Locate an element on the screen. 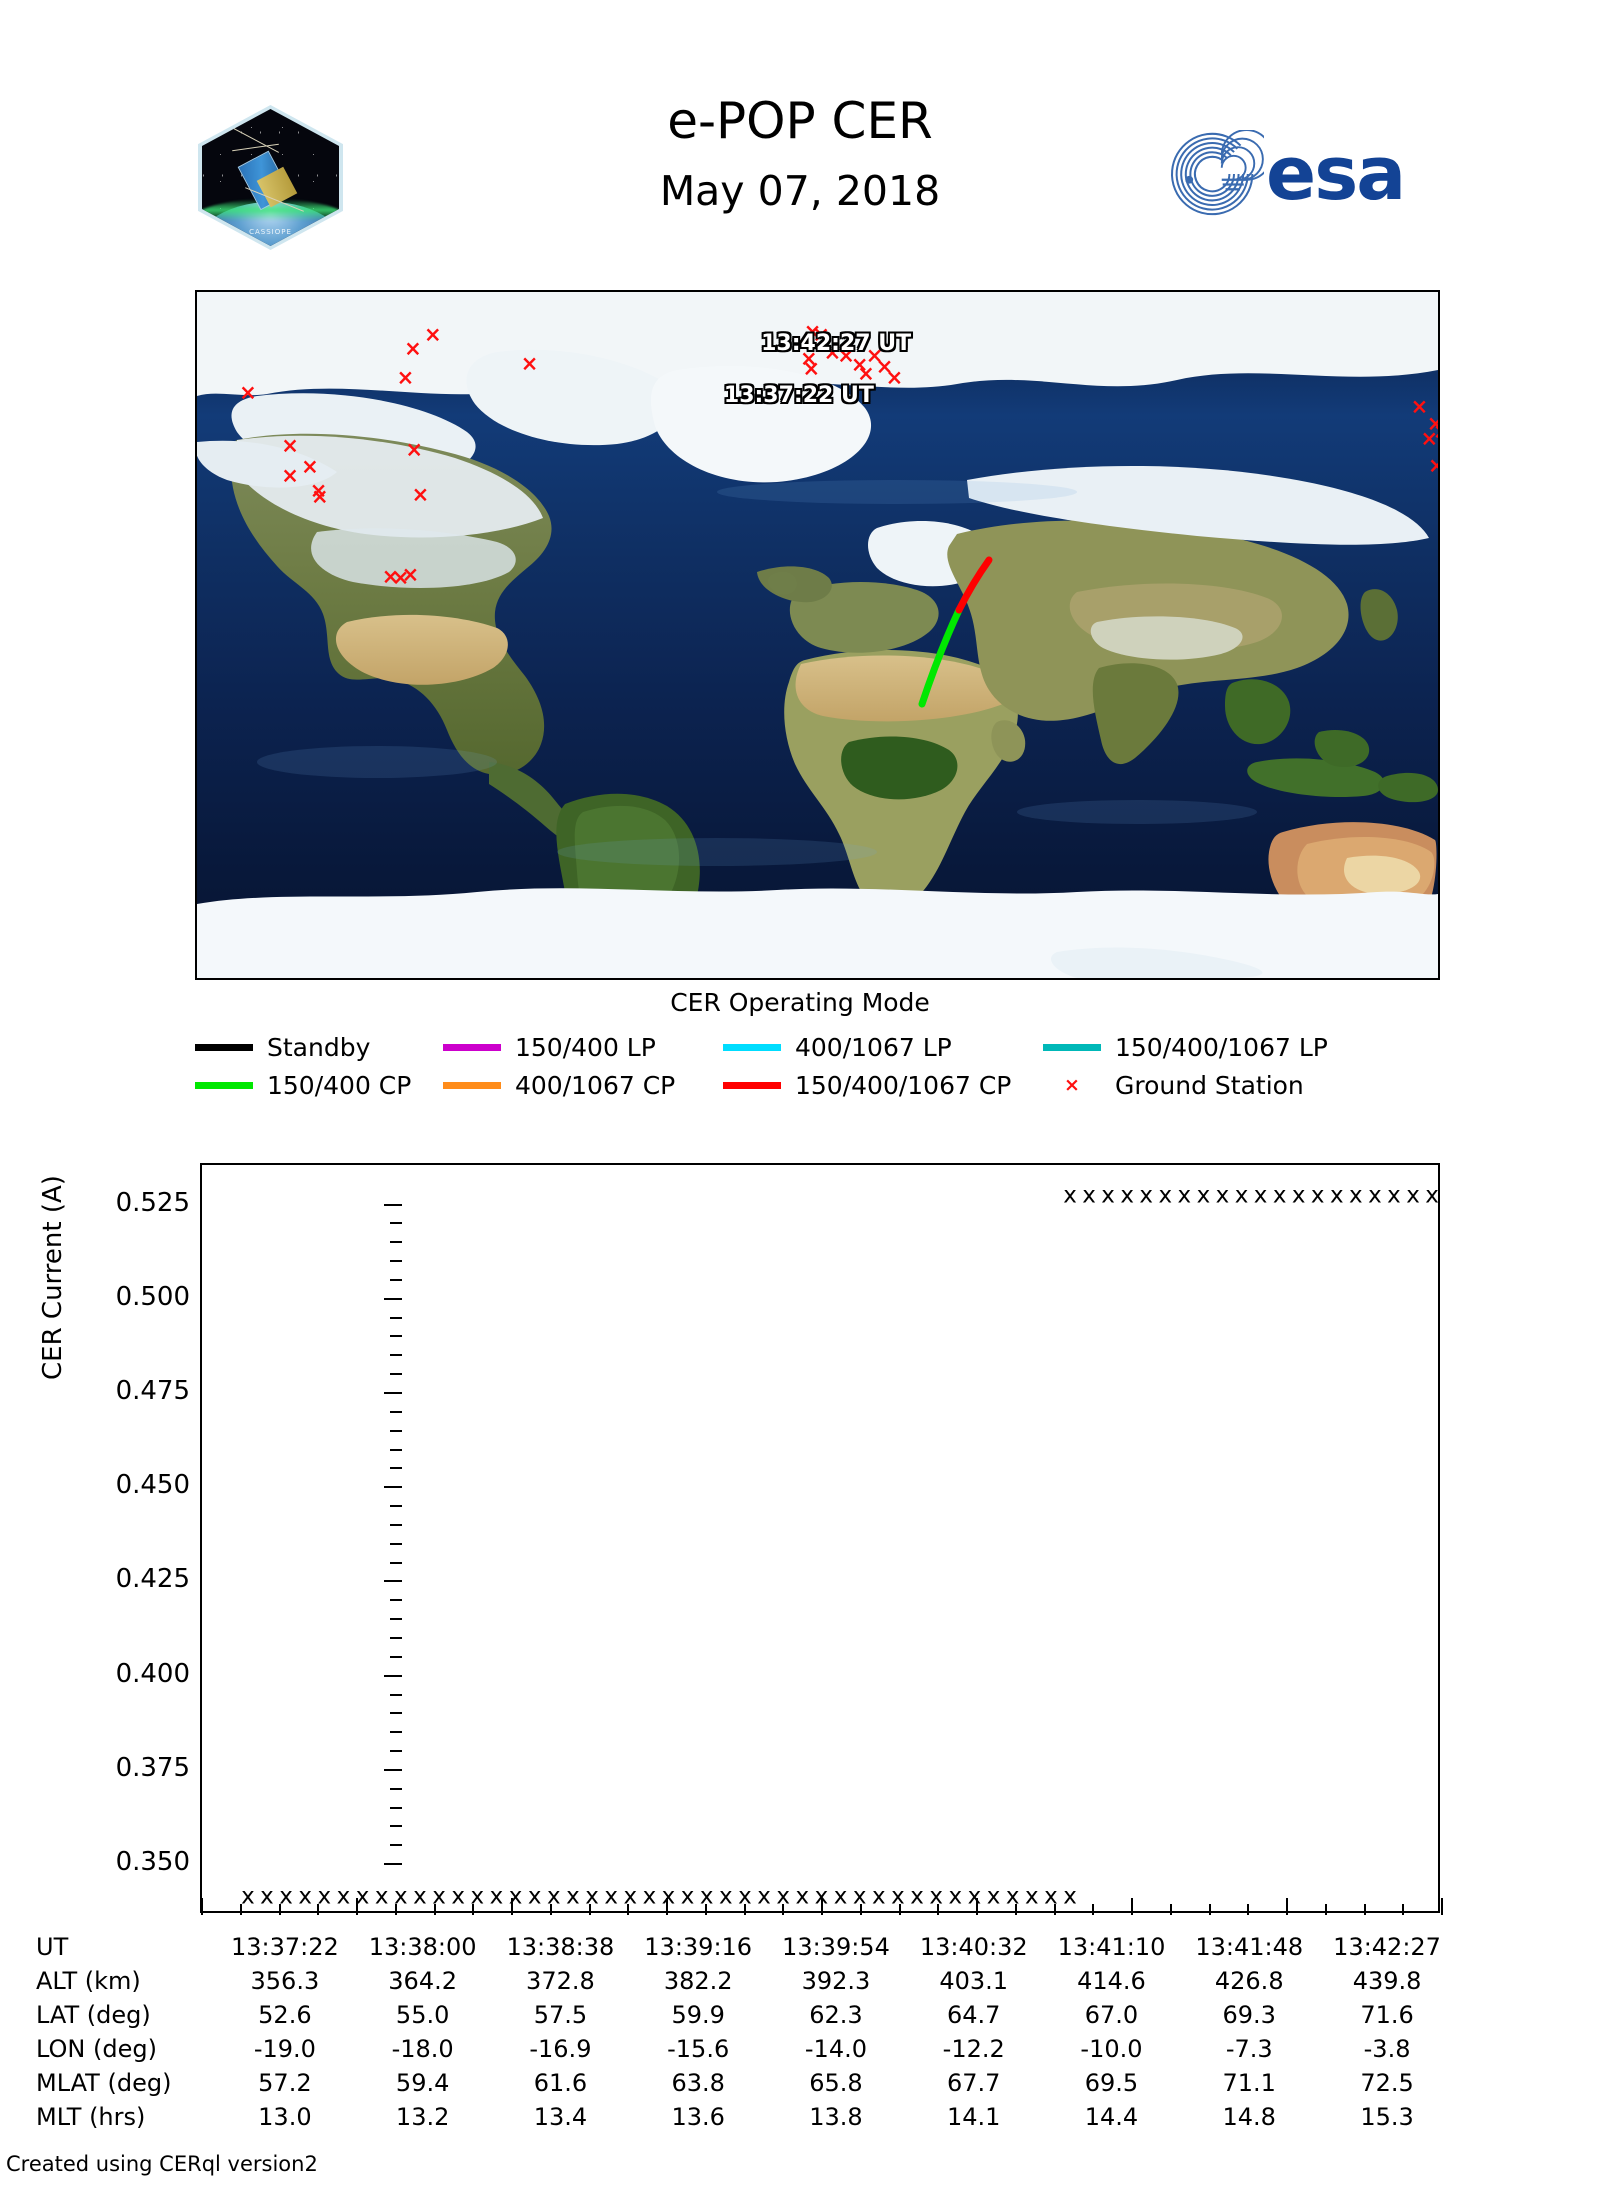 Image resolution: width=1600 pixels, height=2200 pixels. legend-item-150-400-cp: 150/400 CP is located at coordinates (319, 1085).